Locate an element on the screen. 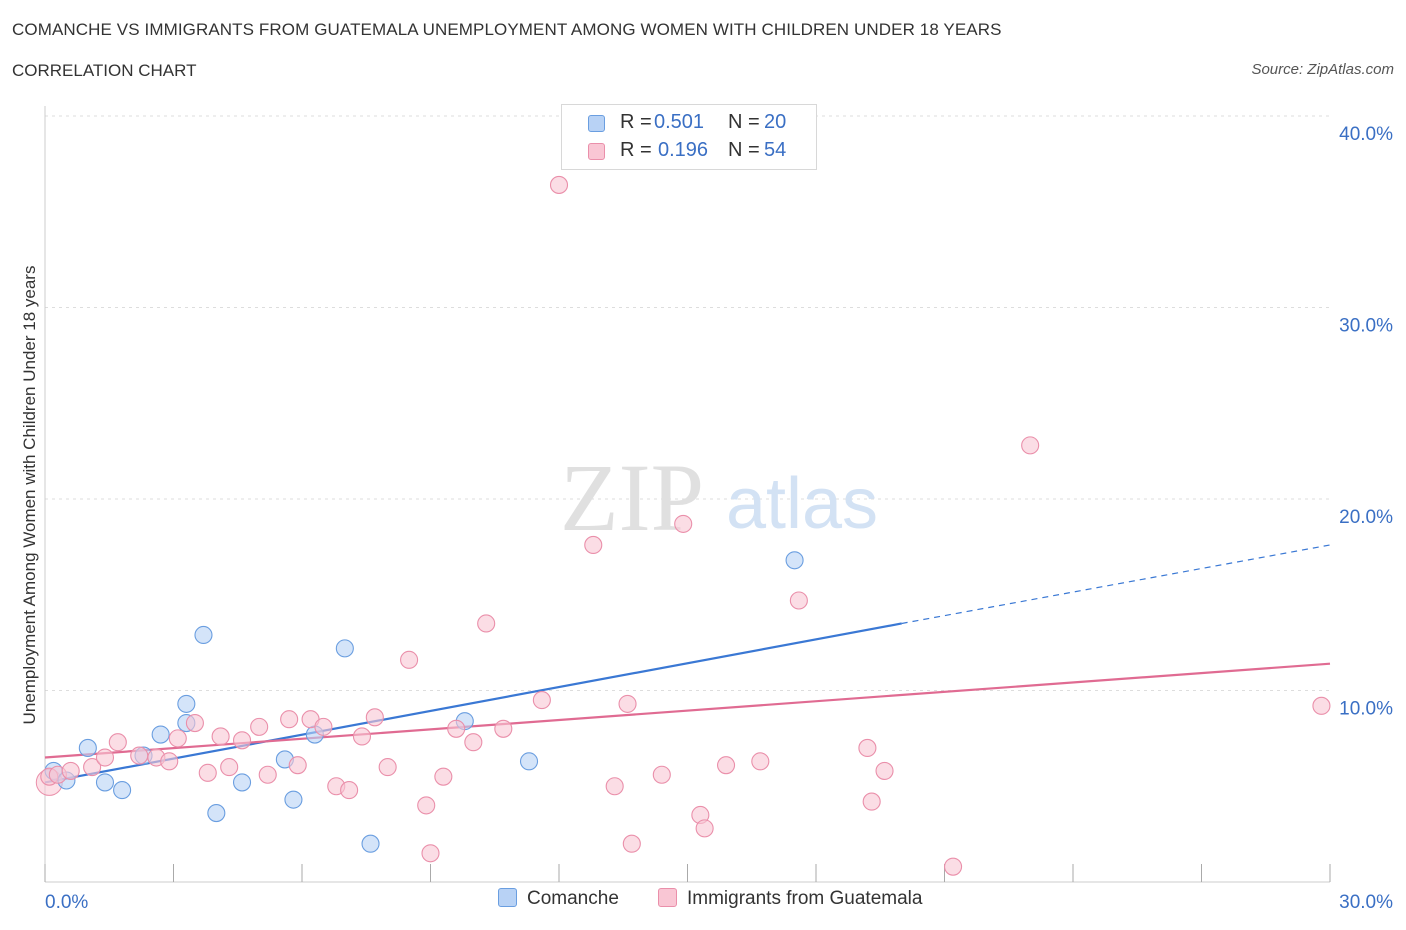 This screenshot has height=930, width=1406. legend-item-guatemala: Immigrants from Guatemala is located at coordinates (790, 899).